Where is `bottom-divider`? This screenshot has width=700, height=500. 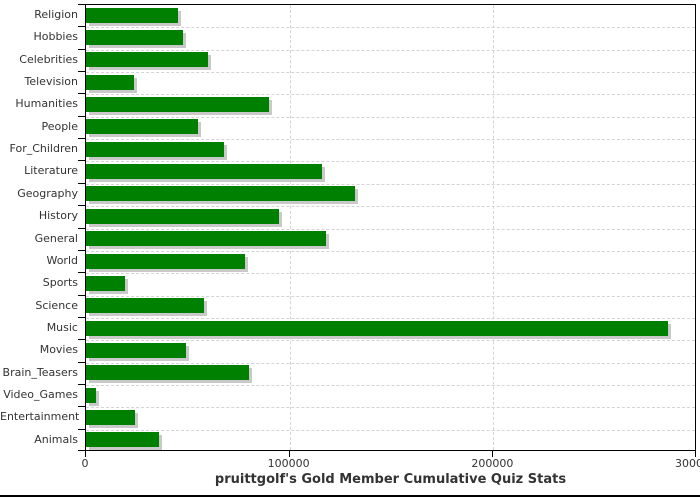
bottom-divider is located at coordinates (350, 496).